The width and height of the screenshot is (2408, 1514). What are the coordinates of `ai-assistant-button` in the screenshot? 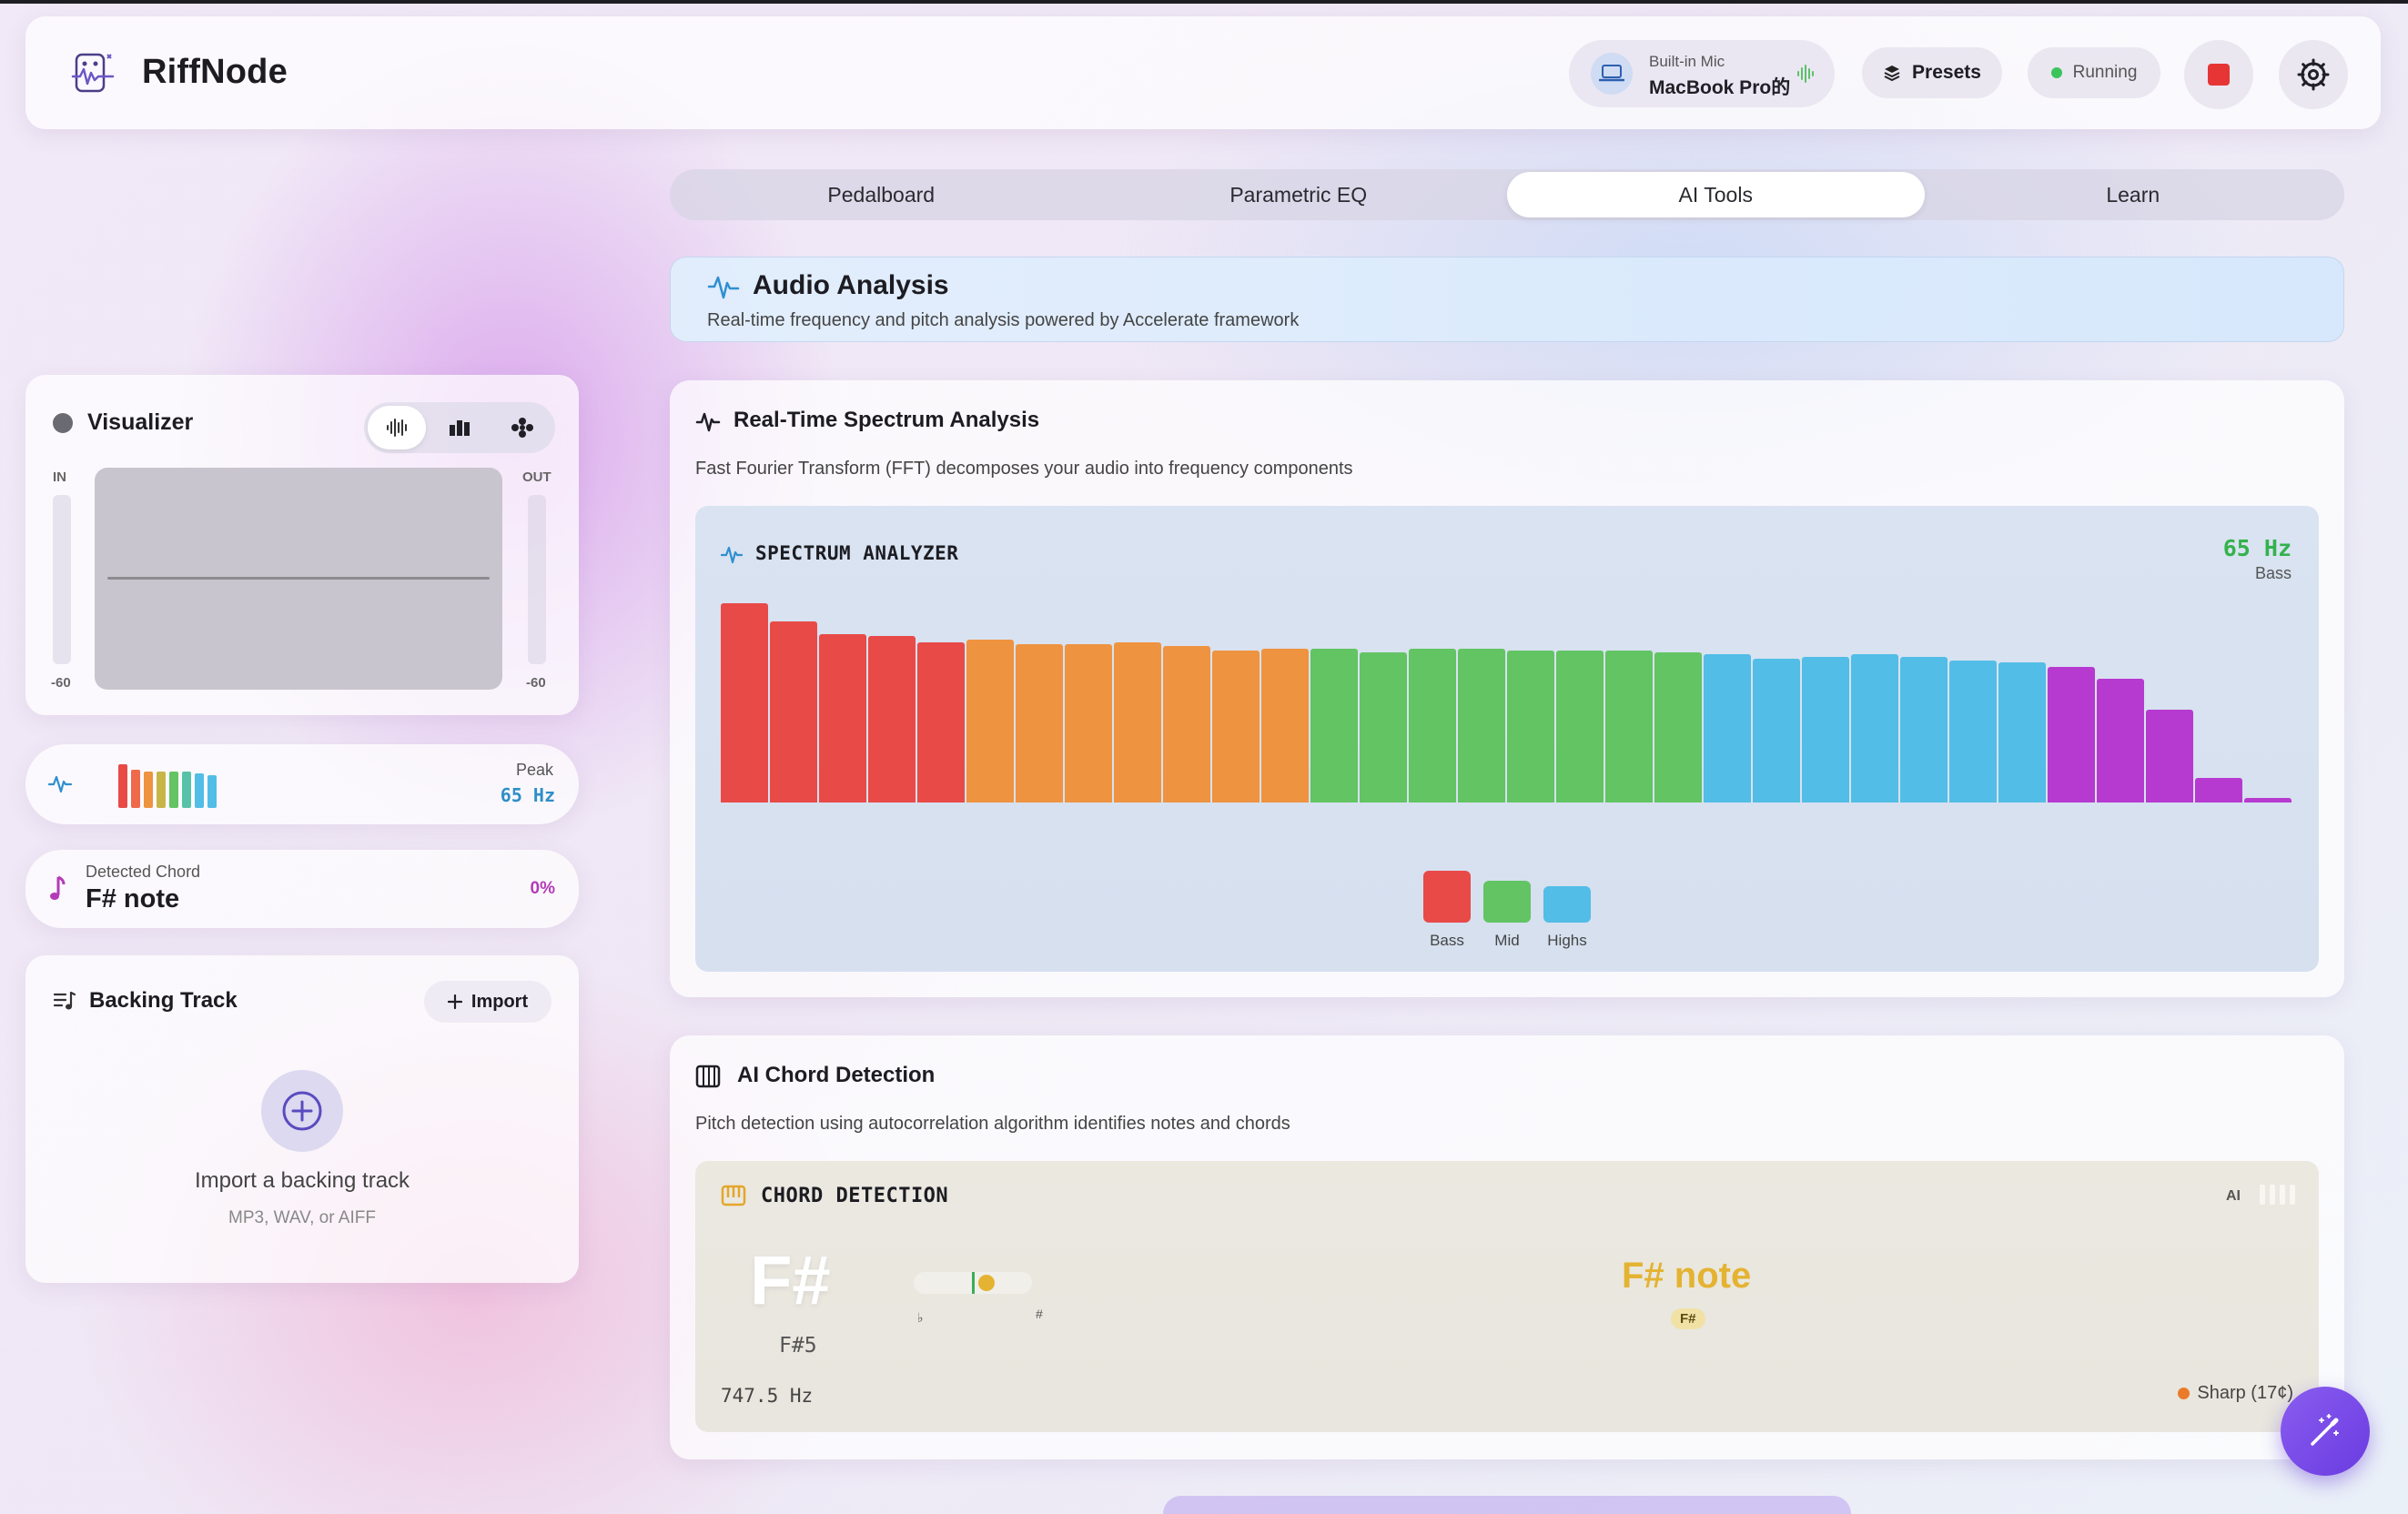 It's located at (2325, 1432).